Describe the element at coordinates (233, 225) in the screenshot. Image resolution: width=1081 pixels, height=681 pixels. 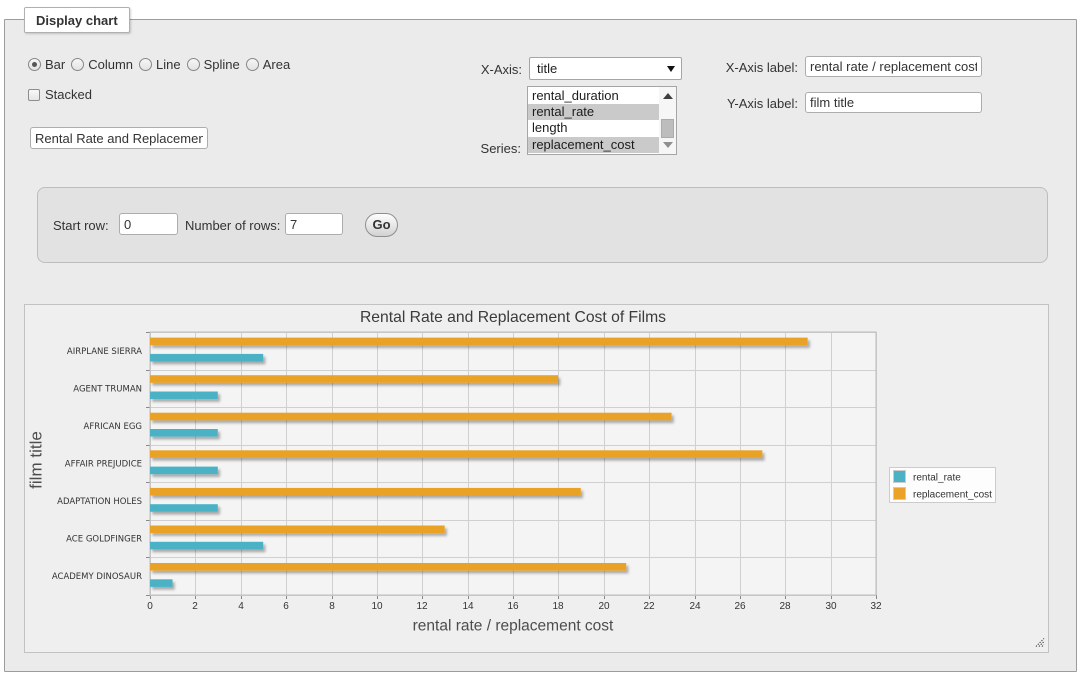
I see `number-of-rows-label: Number of rows:` at that location.